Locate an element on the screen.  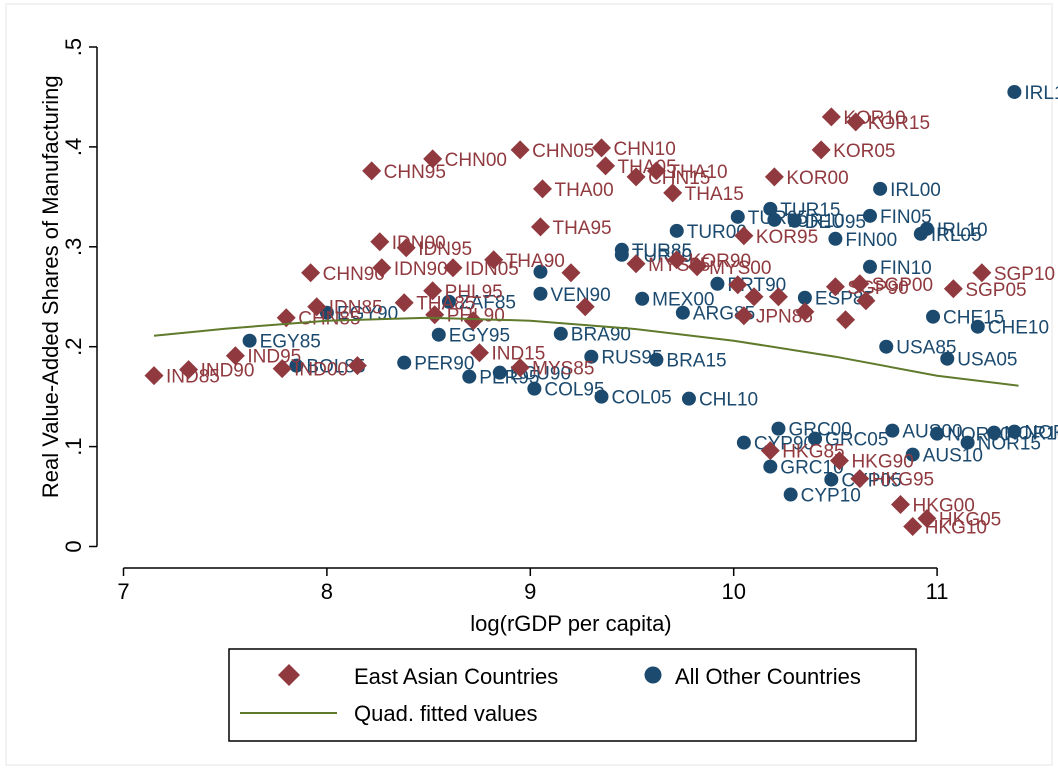
east-asian-label: MYS85 is located at coordinates (563, 369).